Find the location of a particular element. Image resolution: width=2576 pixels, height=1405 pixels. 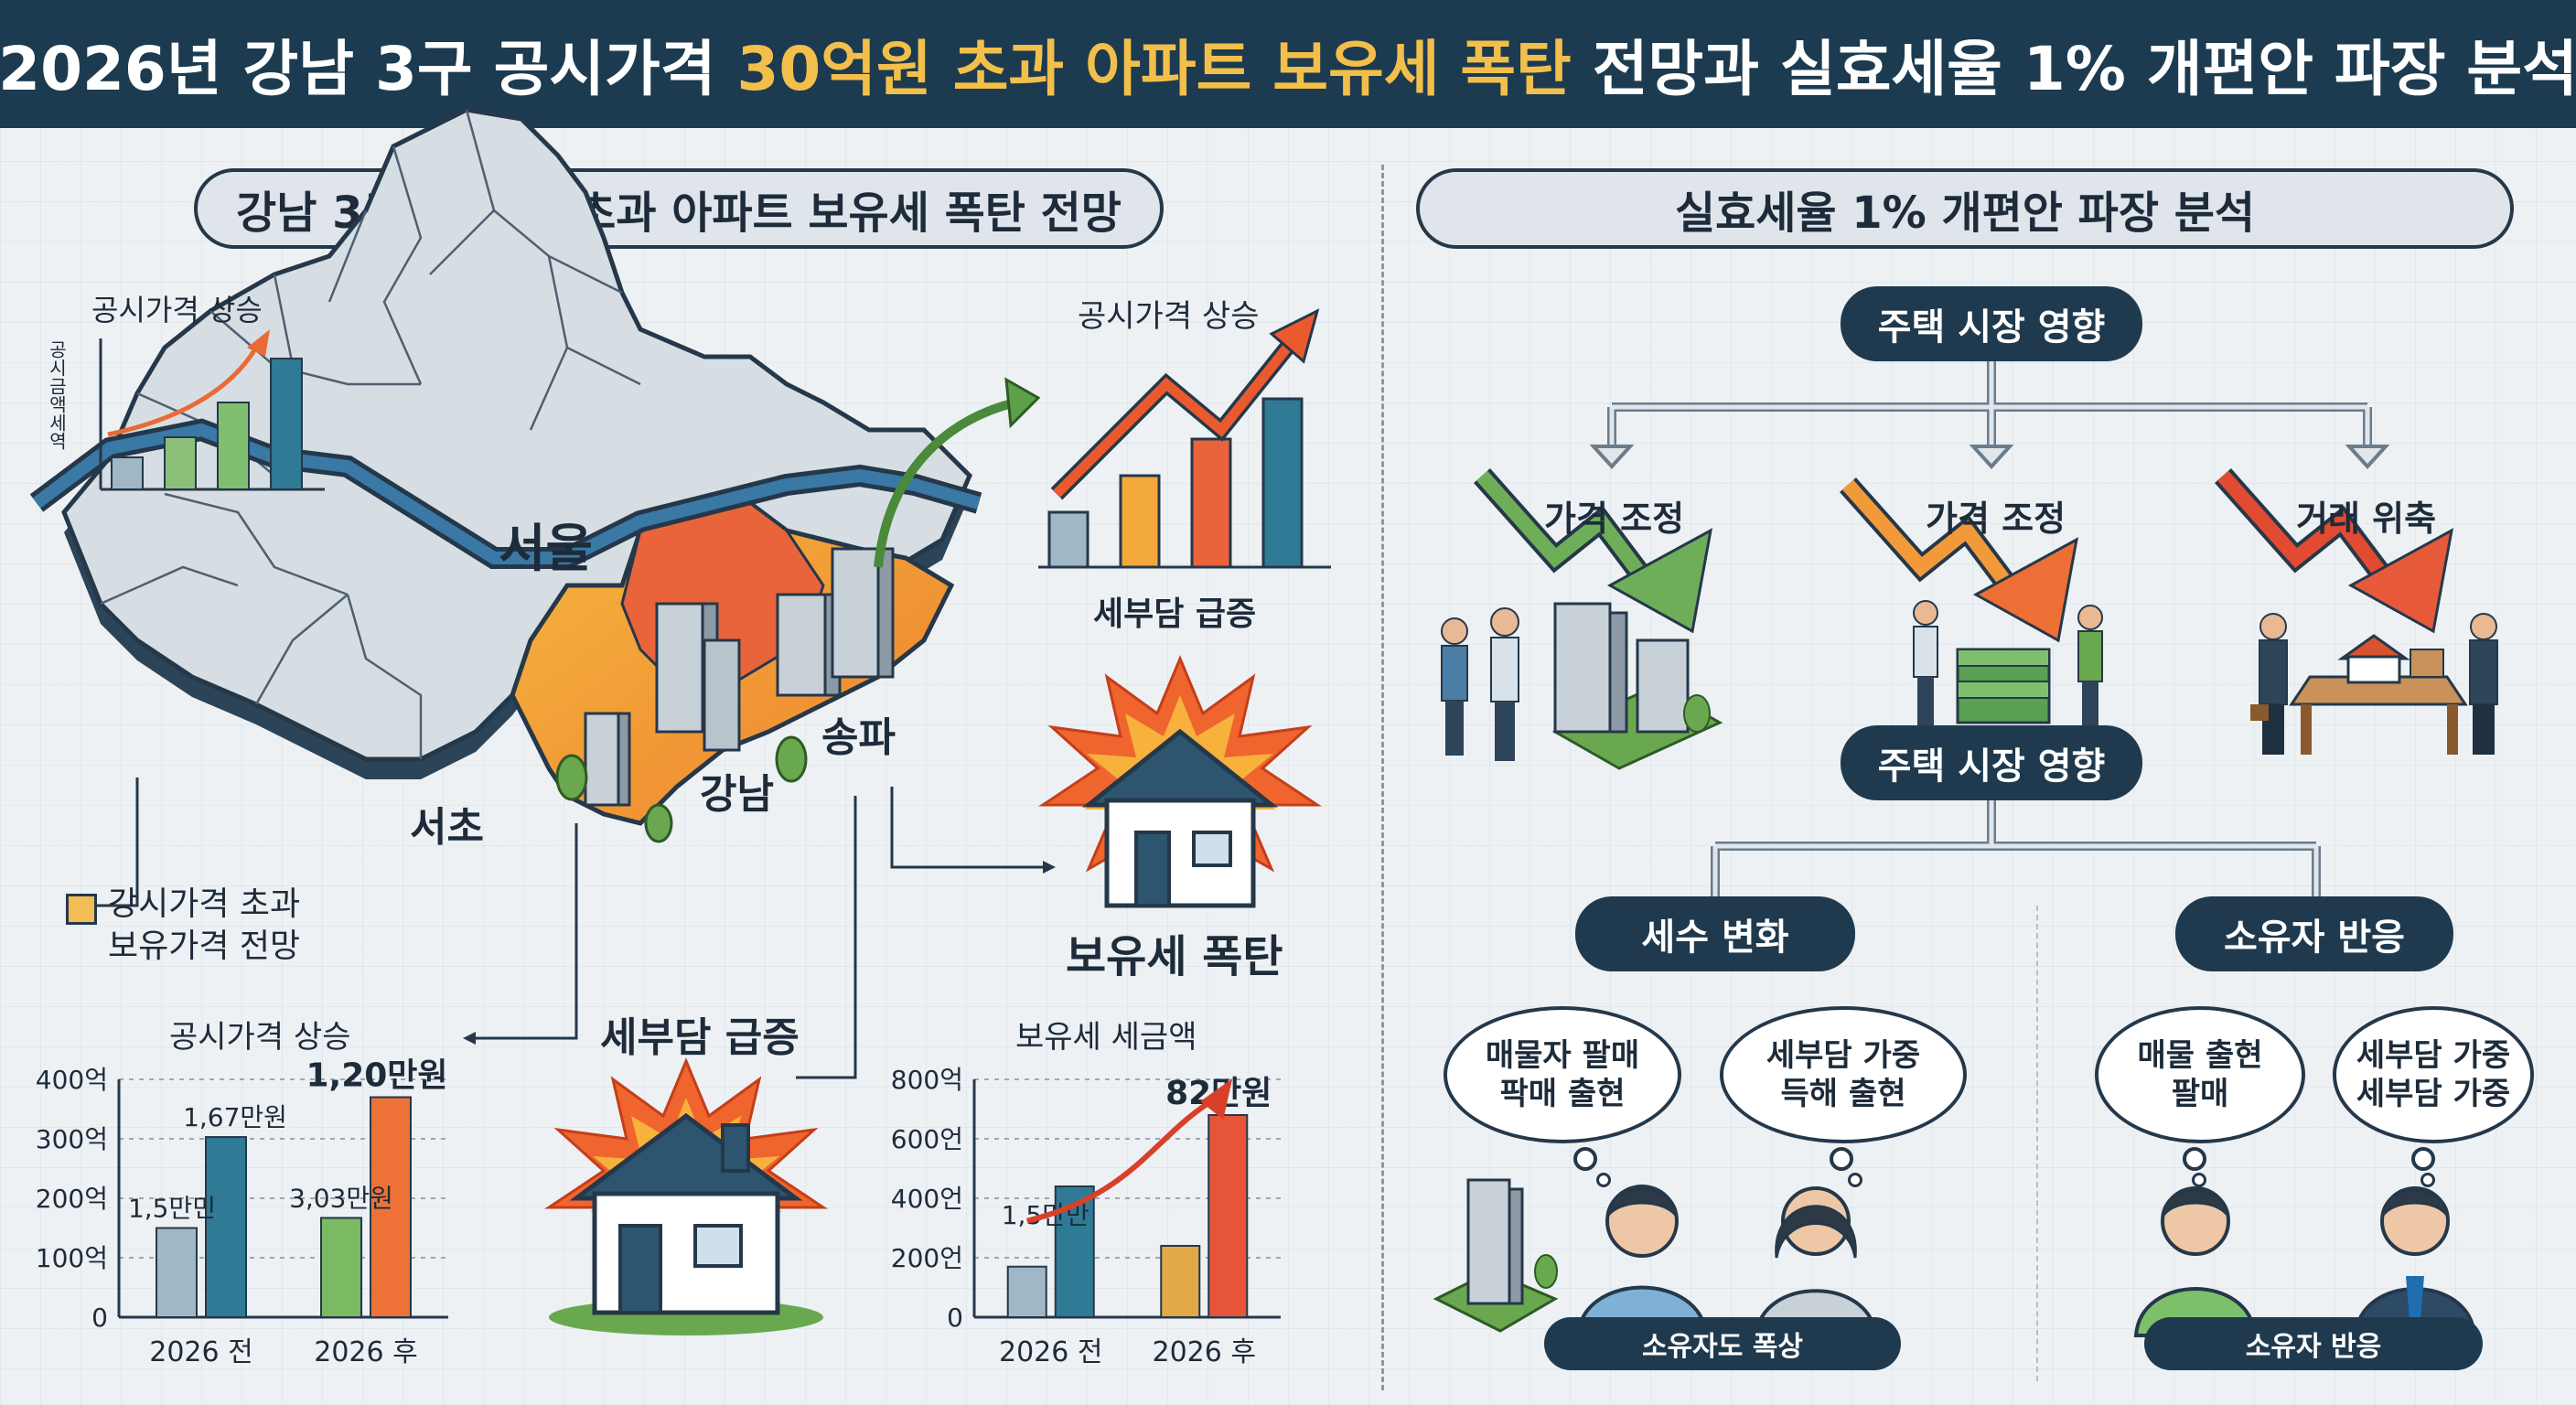

tax-bomb-label: 보유세 폭탄 is located at coordinates (1174, 957).